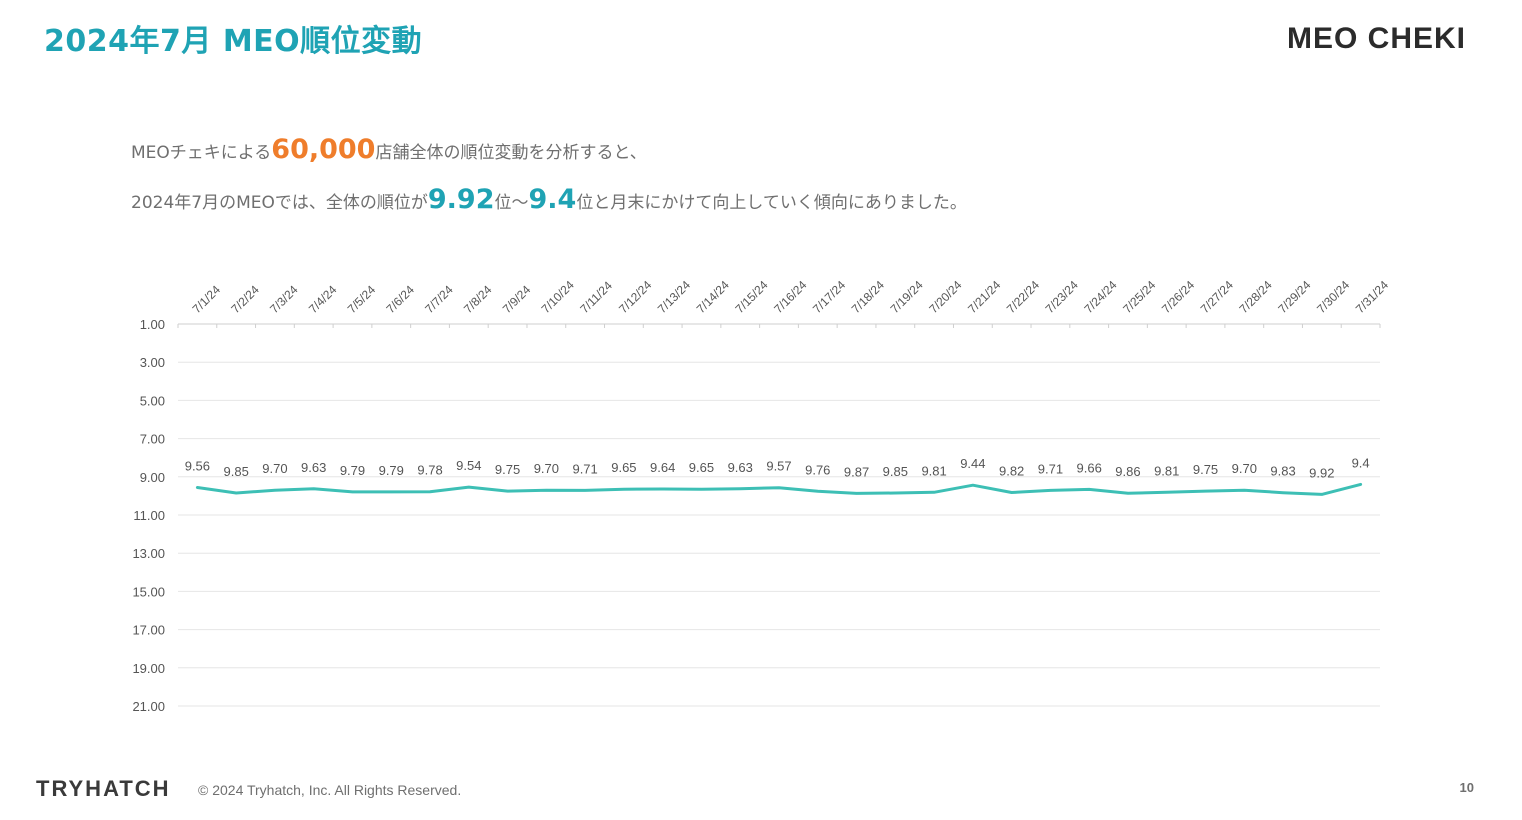 The image size is (1522, 820). What do you see at coordinates (148, 668) in the screenshot?
I see `y-tick-label: 19.00` at bounding box center [148, 668].